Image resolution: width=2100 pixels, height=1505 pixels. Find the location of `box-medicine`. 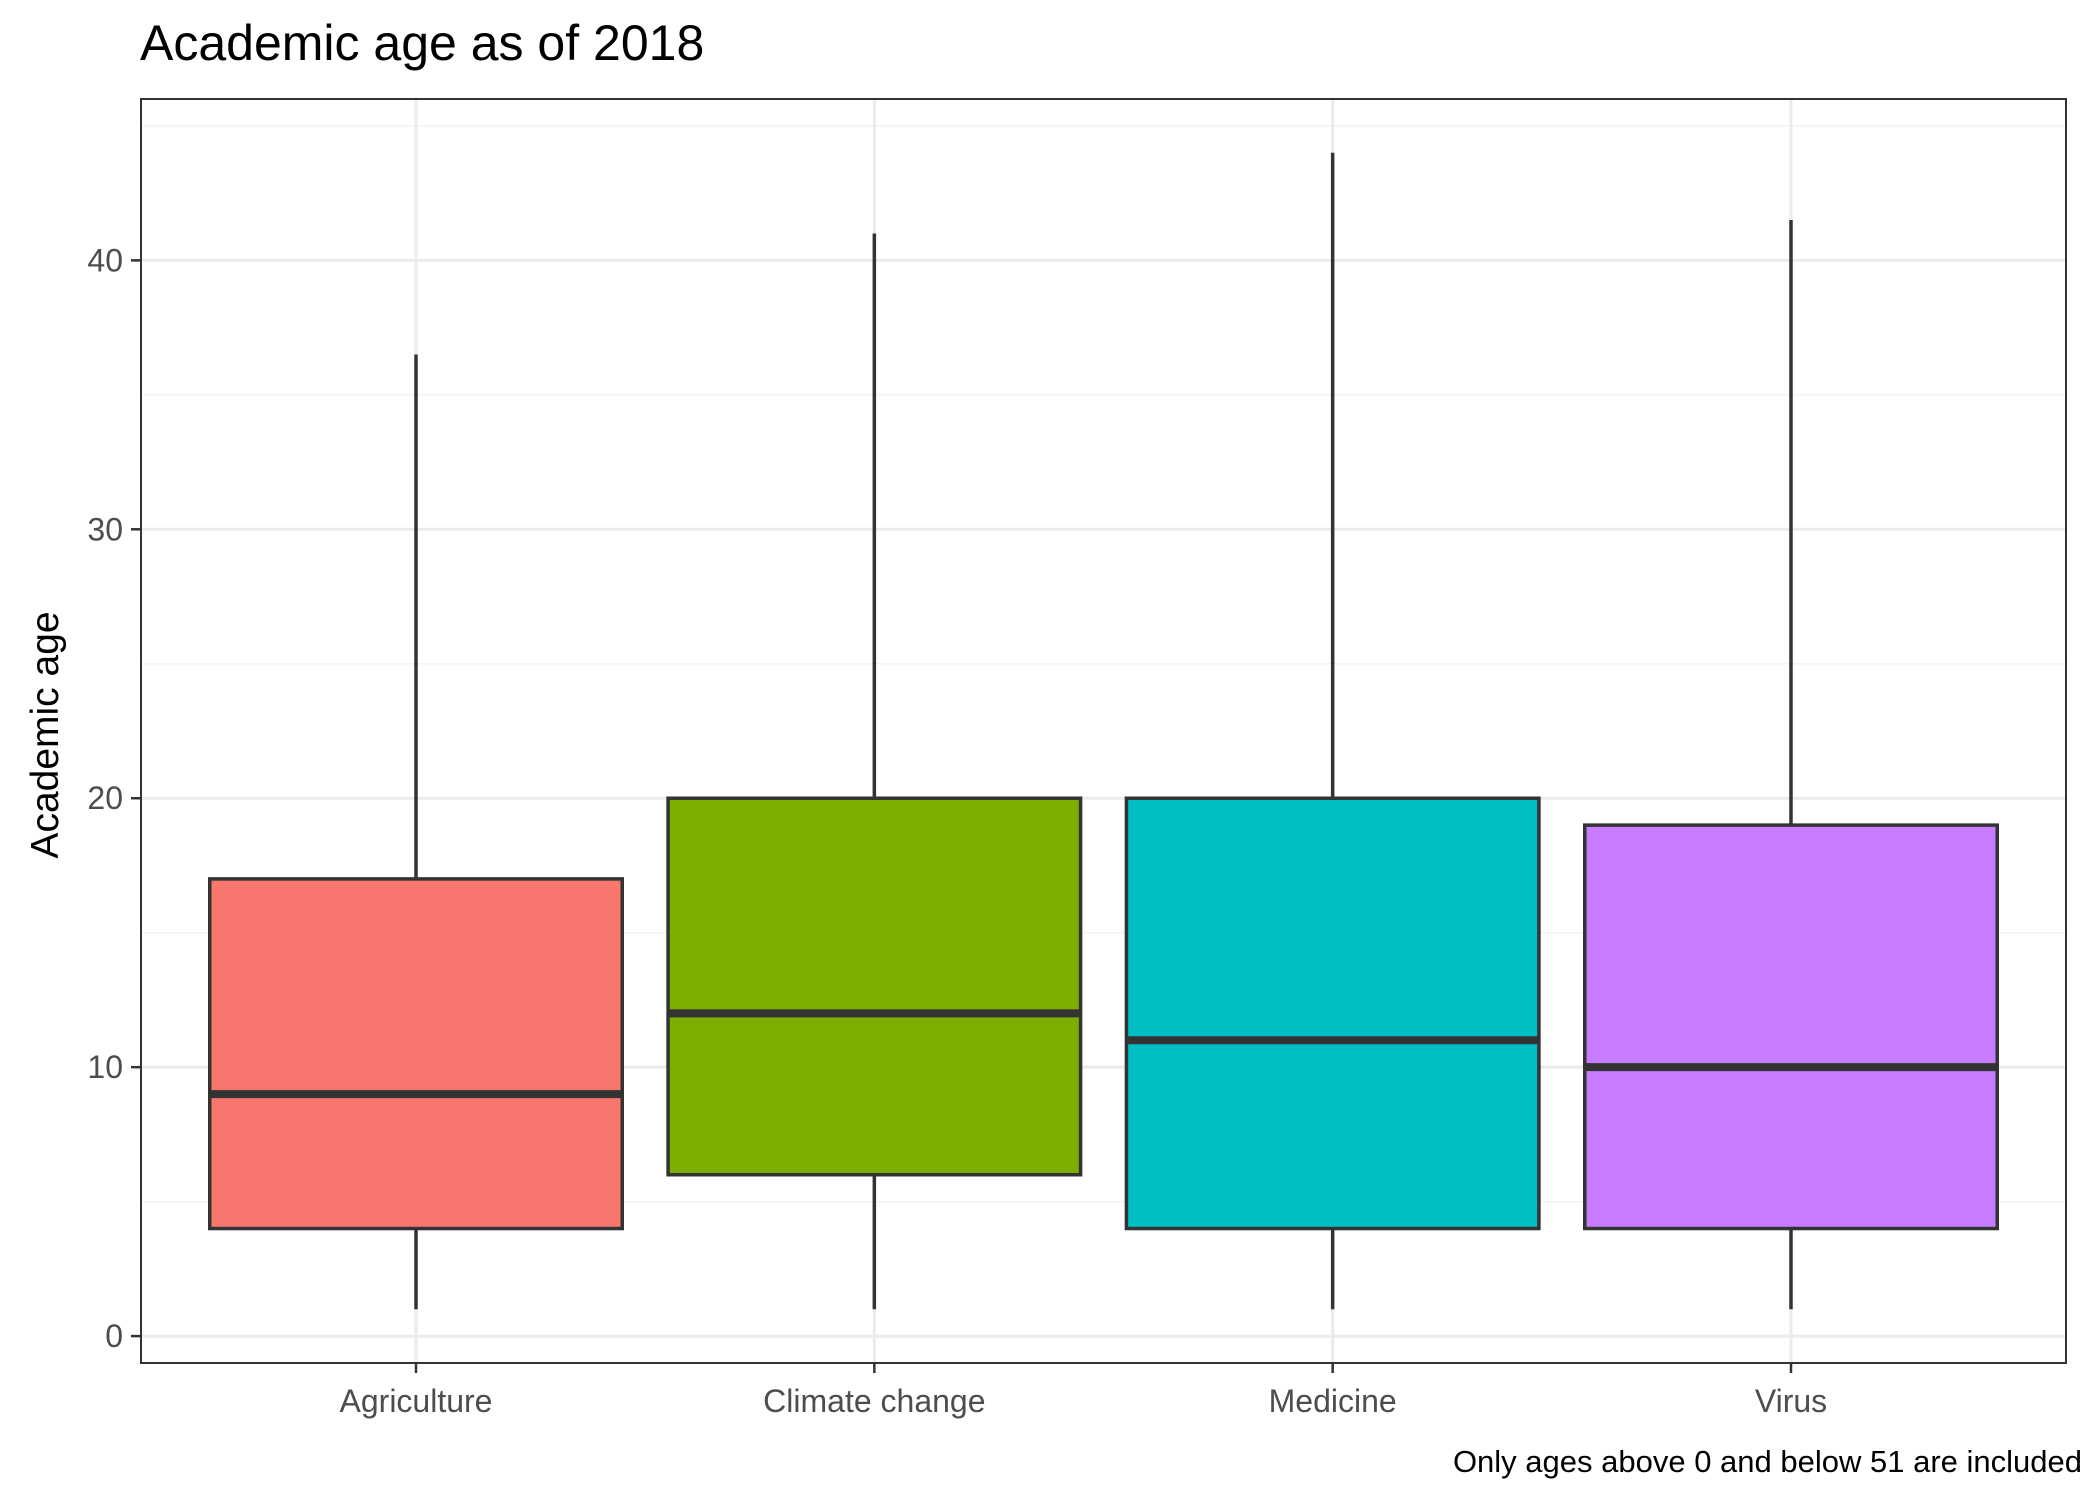

box-medicine is located at coordinates (1332, 1013).